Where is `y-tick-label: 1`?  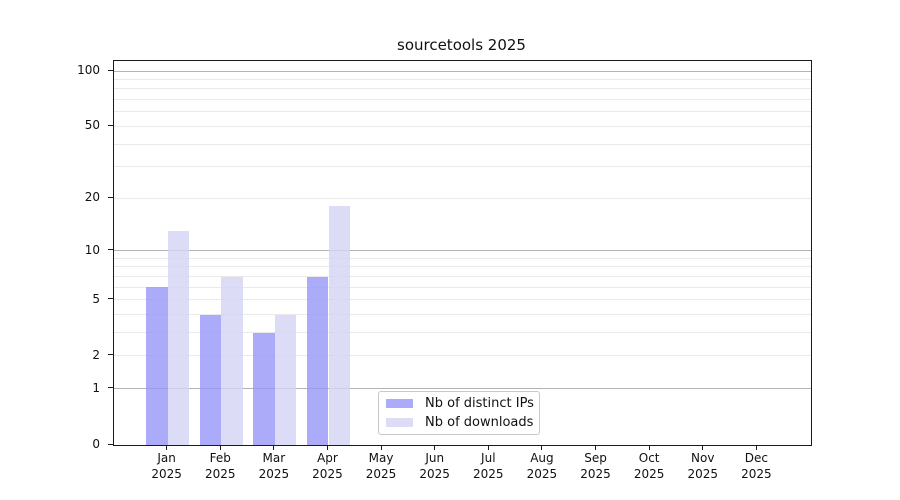 y-tick-label: 1 is located at coordinates (96, 387).